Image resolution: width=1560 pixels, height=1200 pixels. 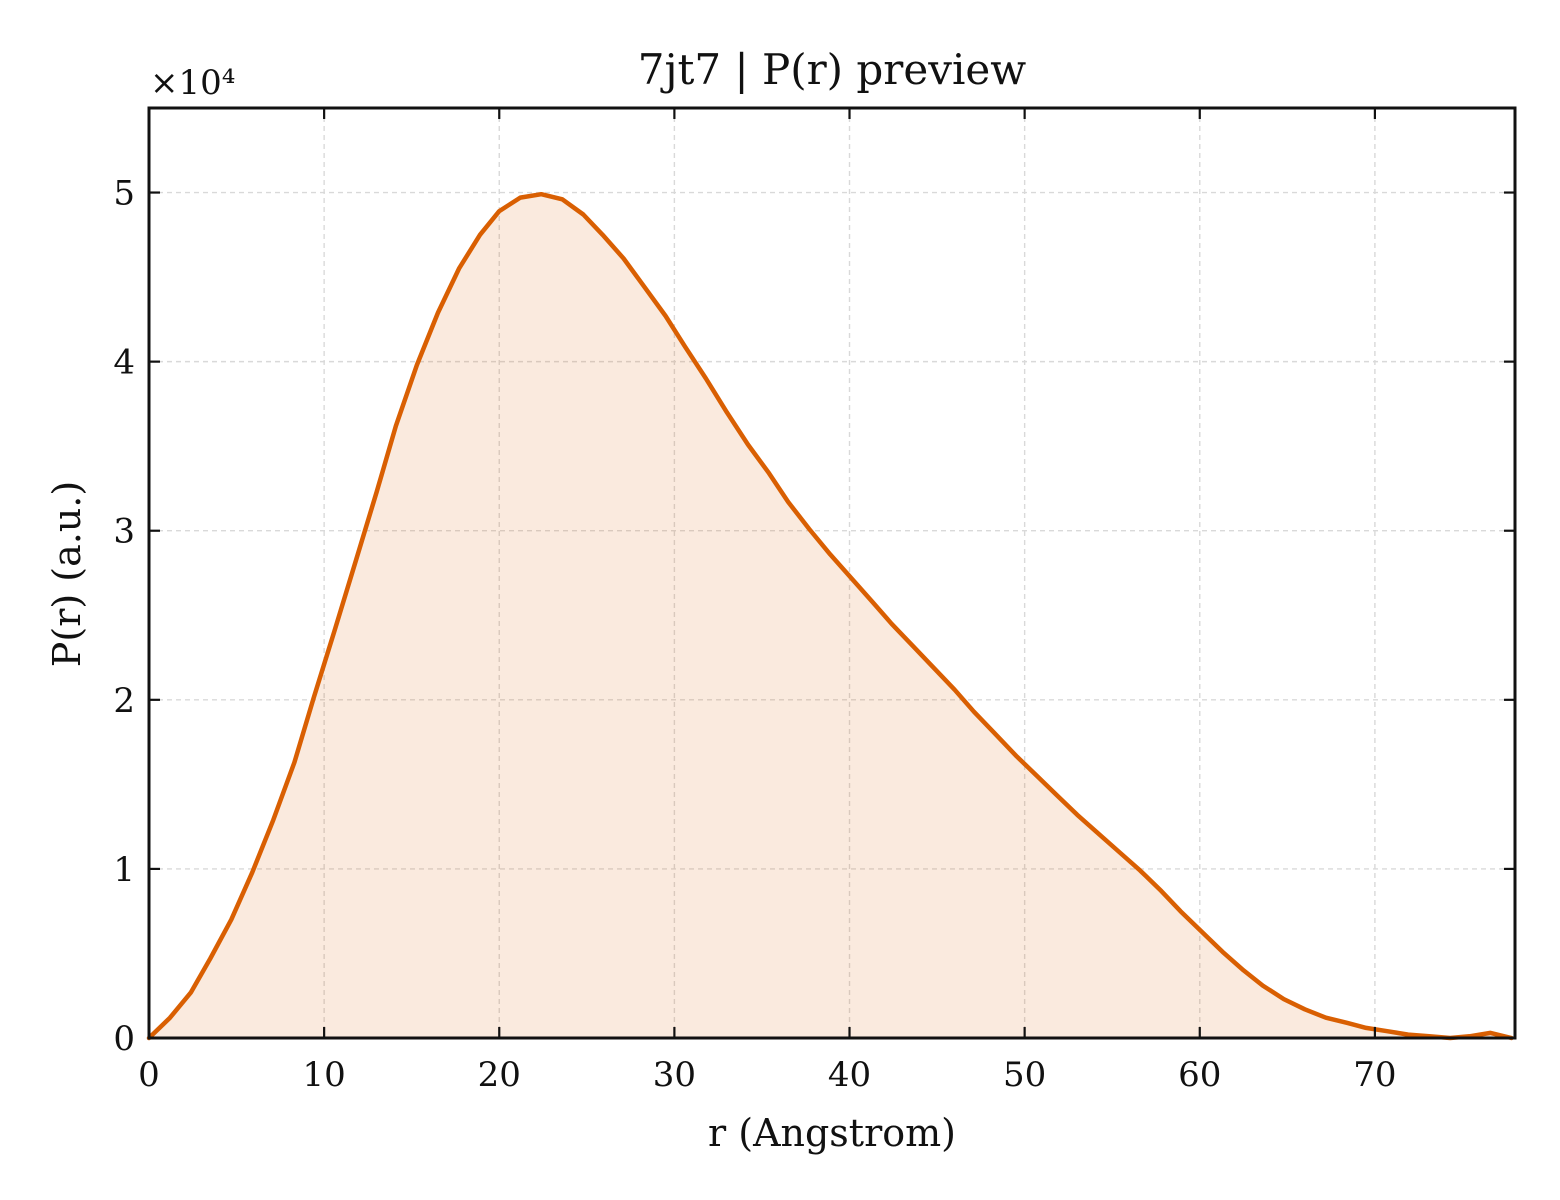 What do you see at coordinates (124, 363) in the screenshot?
I see `y-tick-label: 4` at bounding box center [124, 363].